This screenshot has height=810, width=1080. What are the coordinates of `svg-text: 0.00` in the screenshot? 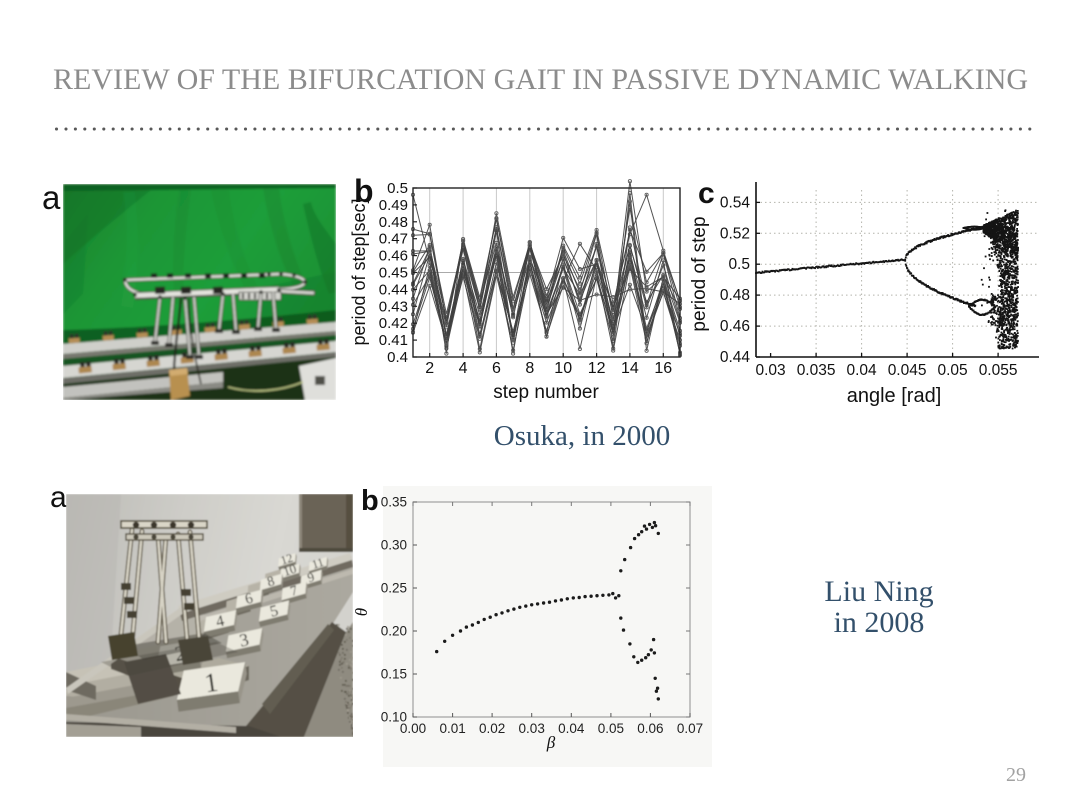 It's located at (413, 728).